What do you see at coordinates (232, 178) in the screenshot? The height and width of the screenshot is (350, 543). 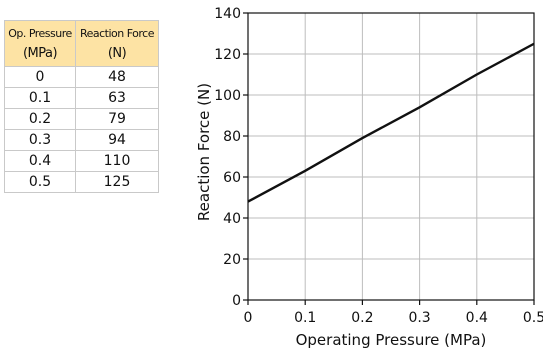 I see `y-tick-label: 60` at bounding box center [232, 178].